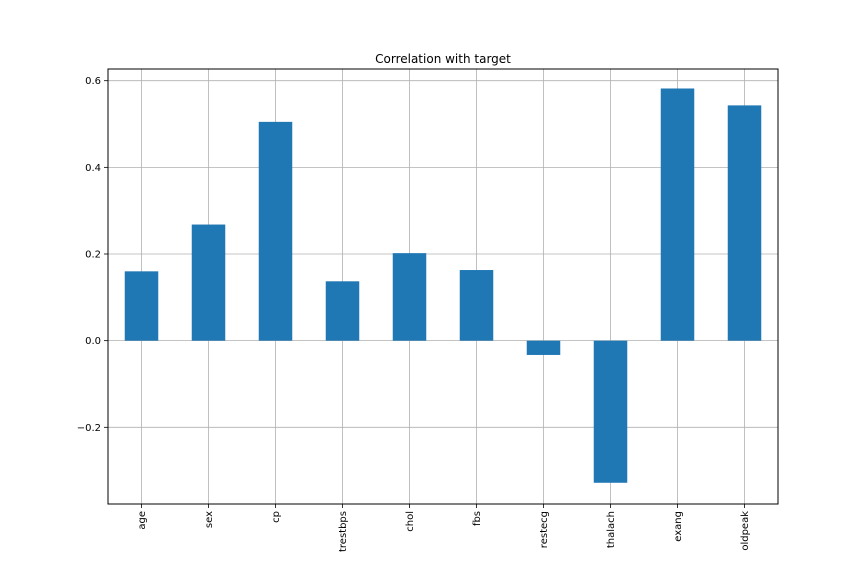  I want to click on bar-oldpeak, so click(744, 223).